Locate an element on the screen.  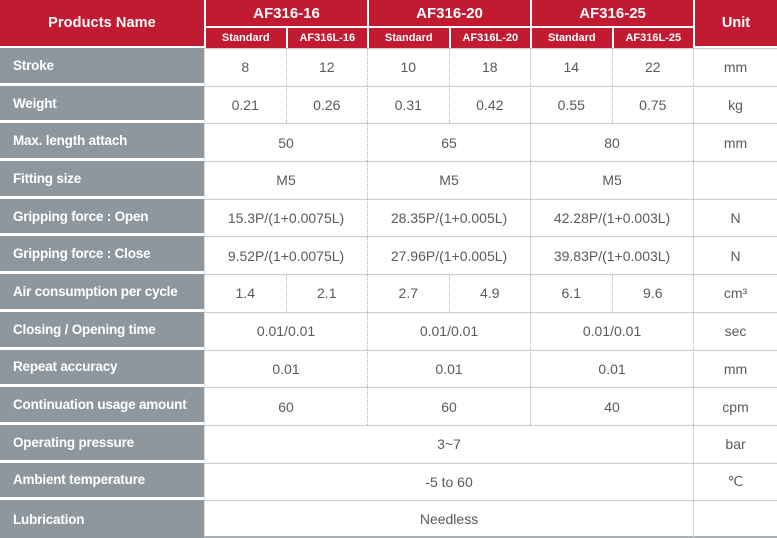
unit-cell-fitting-size is located at coordinates (735, 180).